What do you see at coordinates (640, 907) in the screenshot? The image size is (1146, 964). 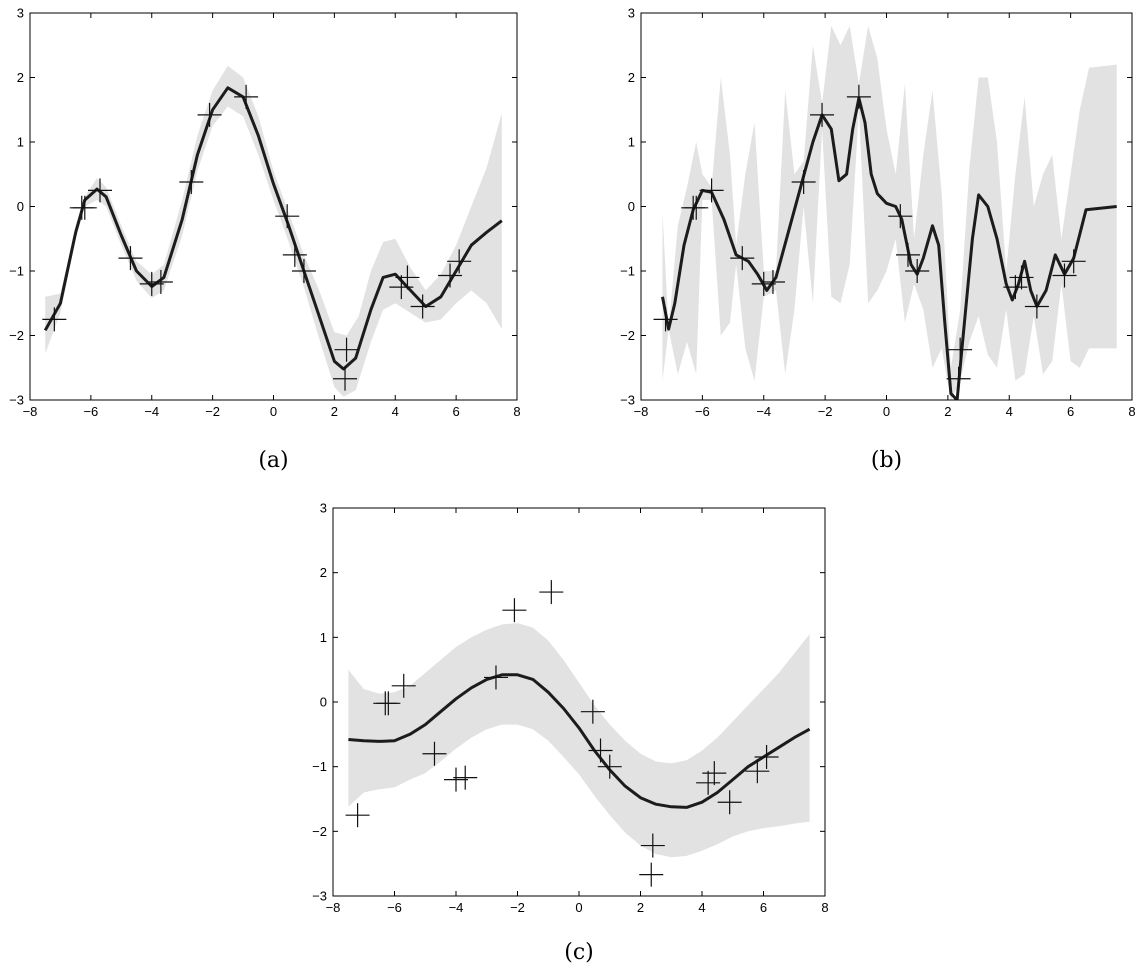 I see `x-tick-label-c-5: 2` at bounding box center [640, 907].